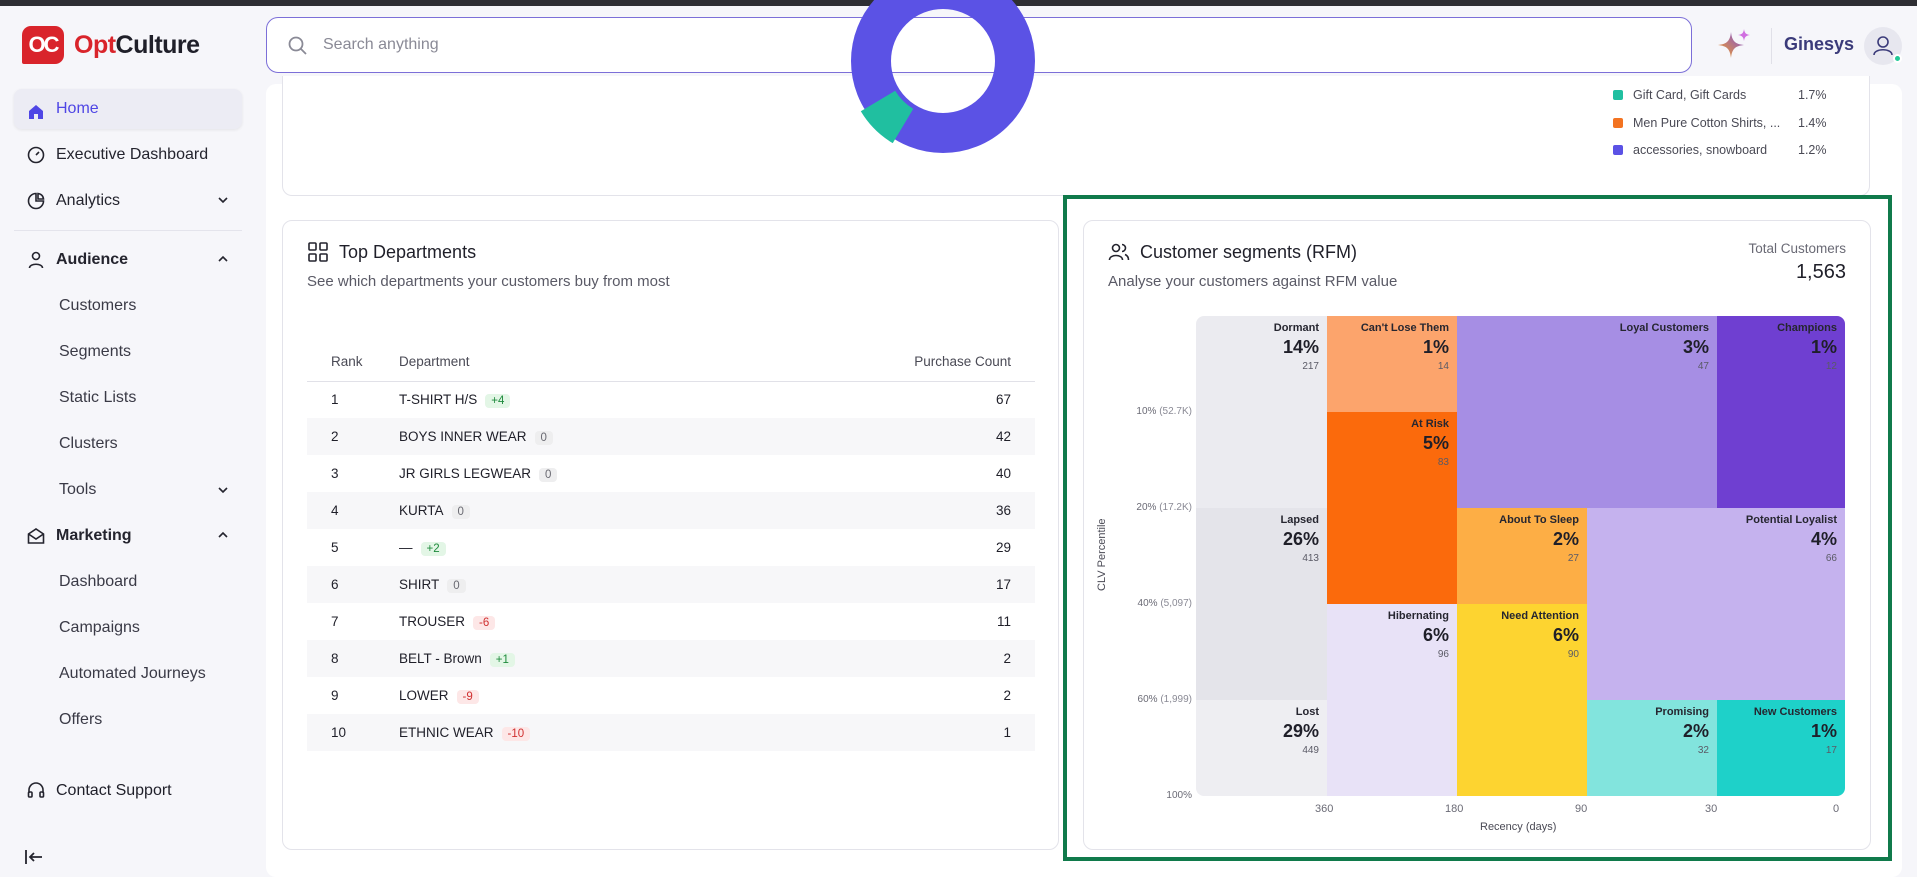  What do you see at coordinates (128, 628) in the screenshot?
I see `sidebar-item-campaigns: Campaigns` at bounding box center [128, 628].